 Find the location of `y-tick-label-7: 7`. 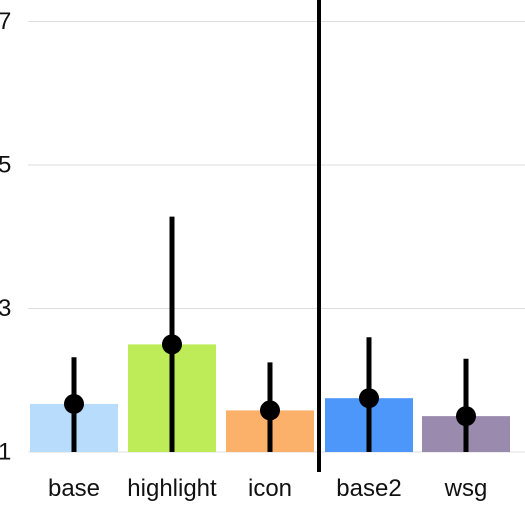

y-tick-label-7: 7 is located at coordinates (5, 21).